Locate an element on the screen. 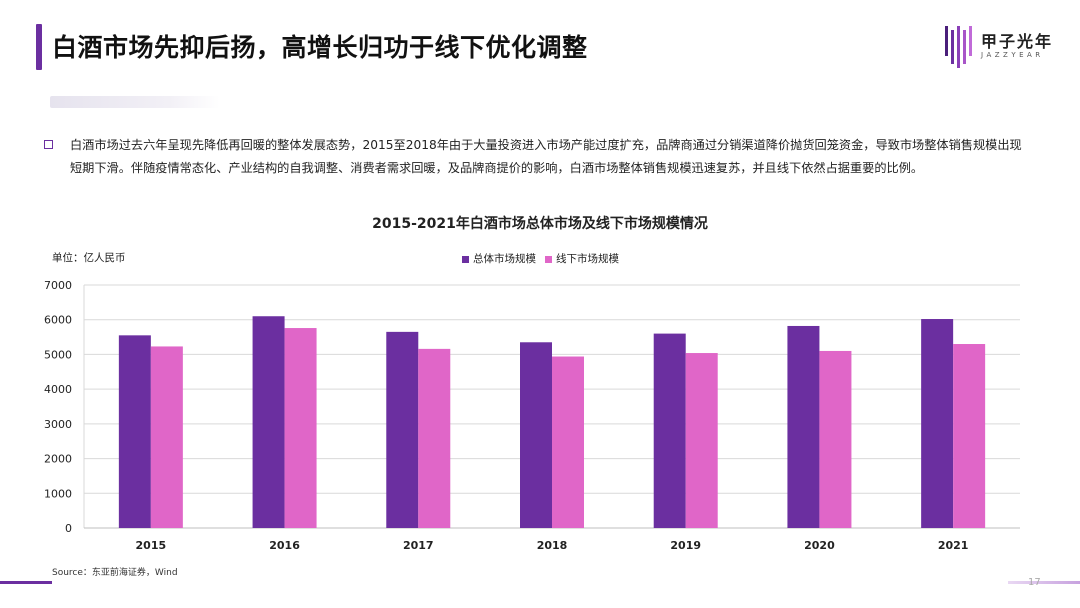  bar-total-2015 is located at coordinates (134, 431).